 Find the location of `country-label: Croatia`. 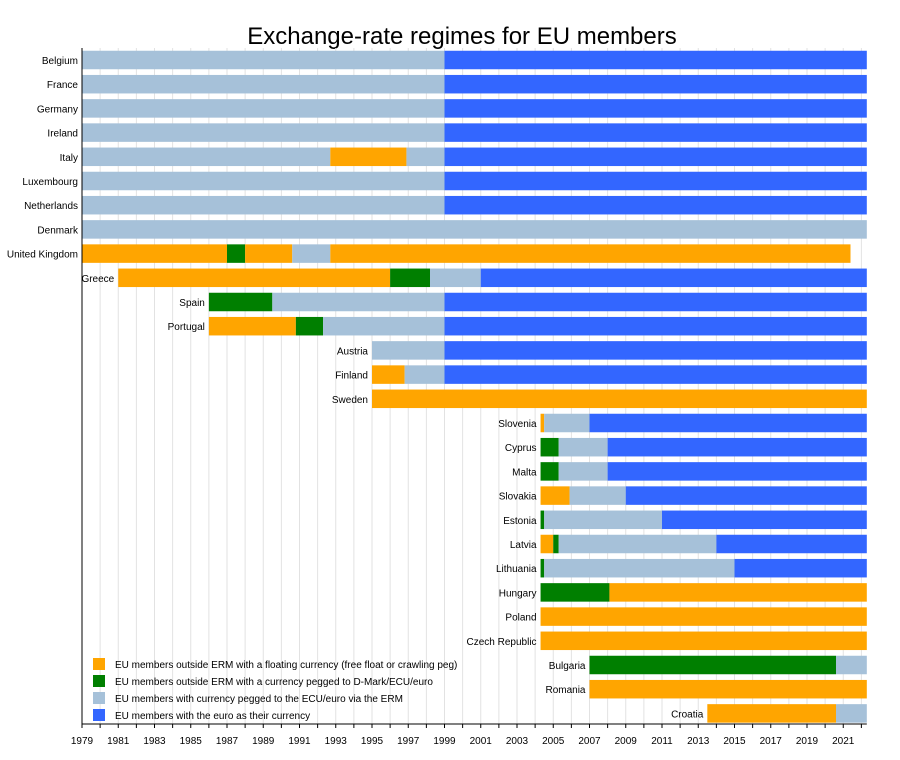

country-label: Croatia is located at coordinates (687, 714).